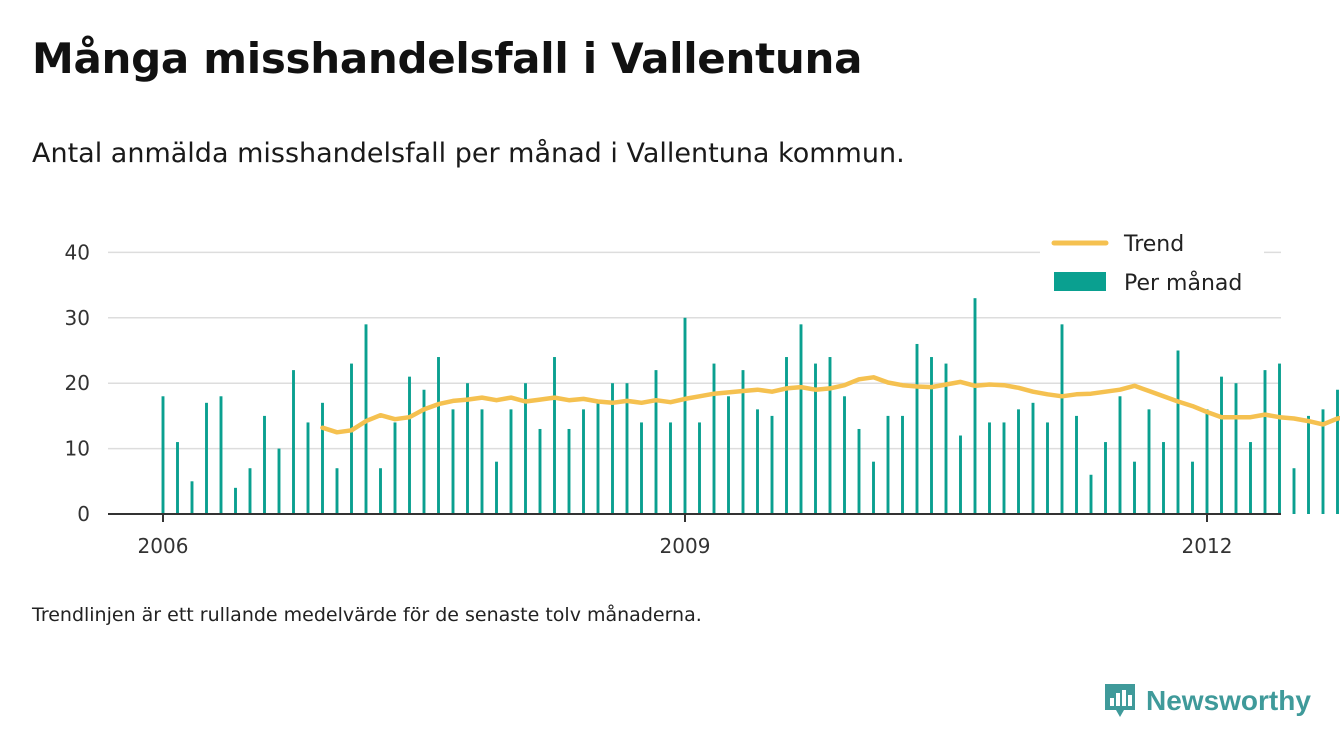  What do you see at coordinates (1120, 700) in the screenshot?
I see `newsworthy-logo-icon` at bounding box center [1120, 700].